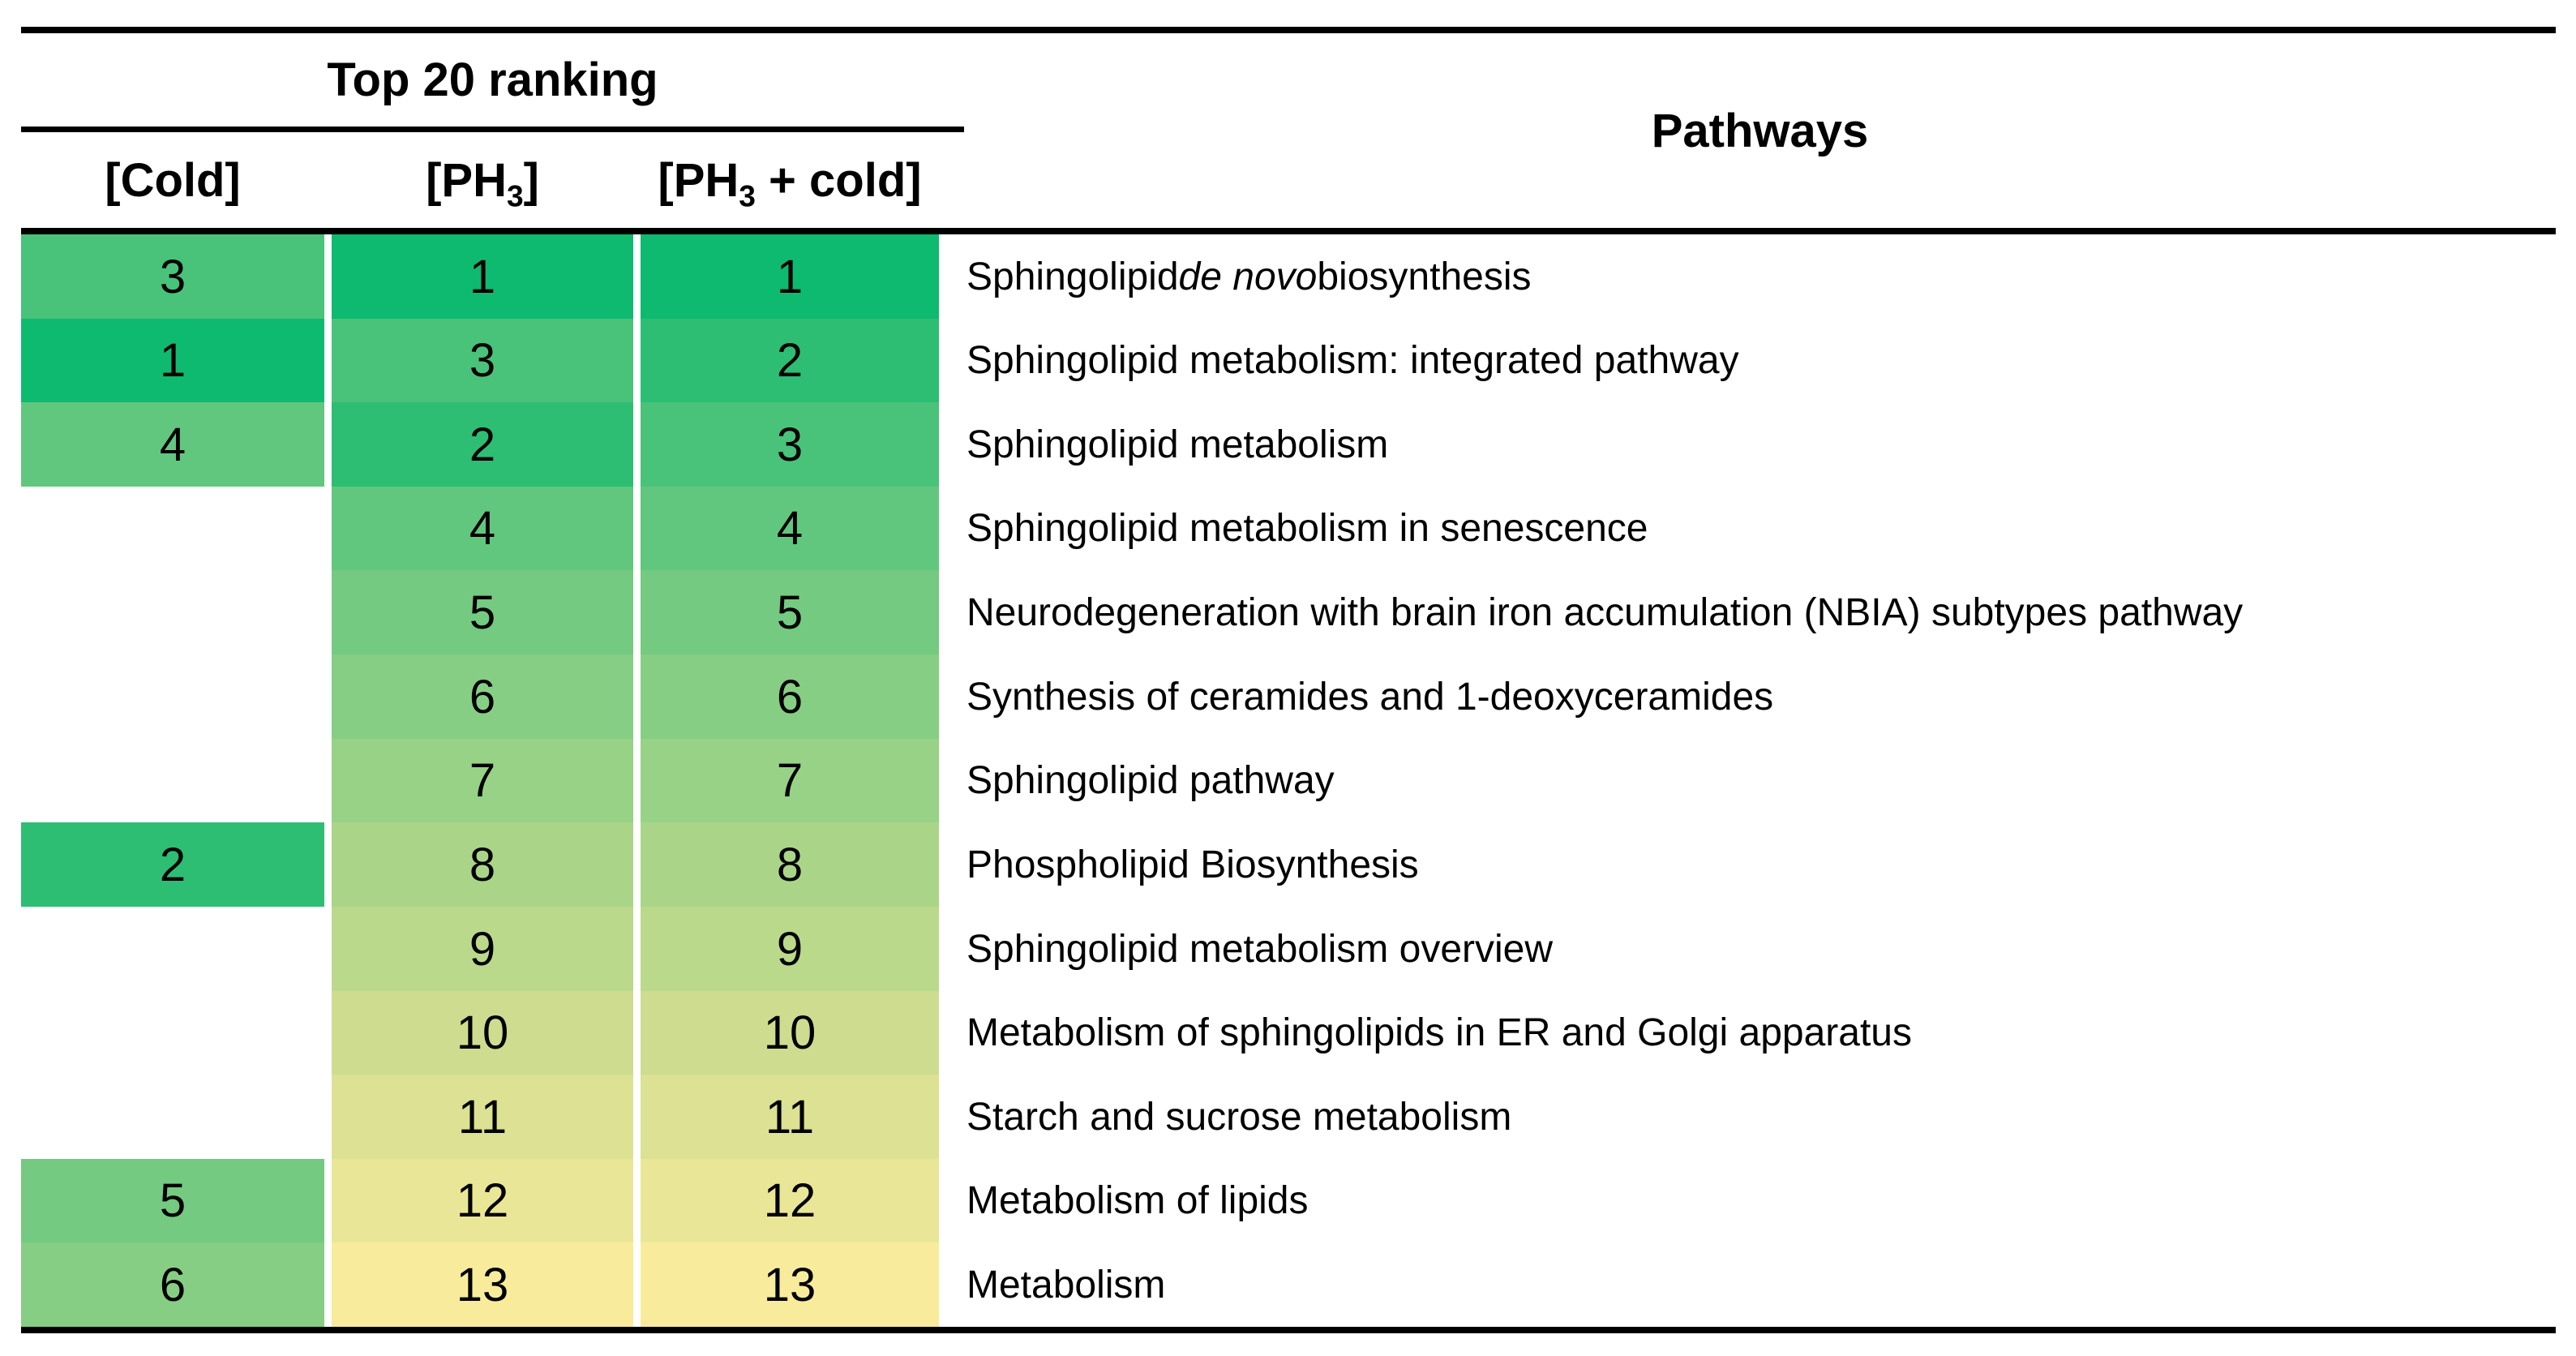 The image size is (2576, 1356). Describe the element at coordinates (790, 528) in the screenshot. I see `ph3-cold-rank-cell: 4` at that location.